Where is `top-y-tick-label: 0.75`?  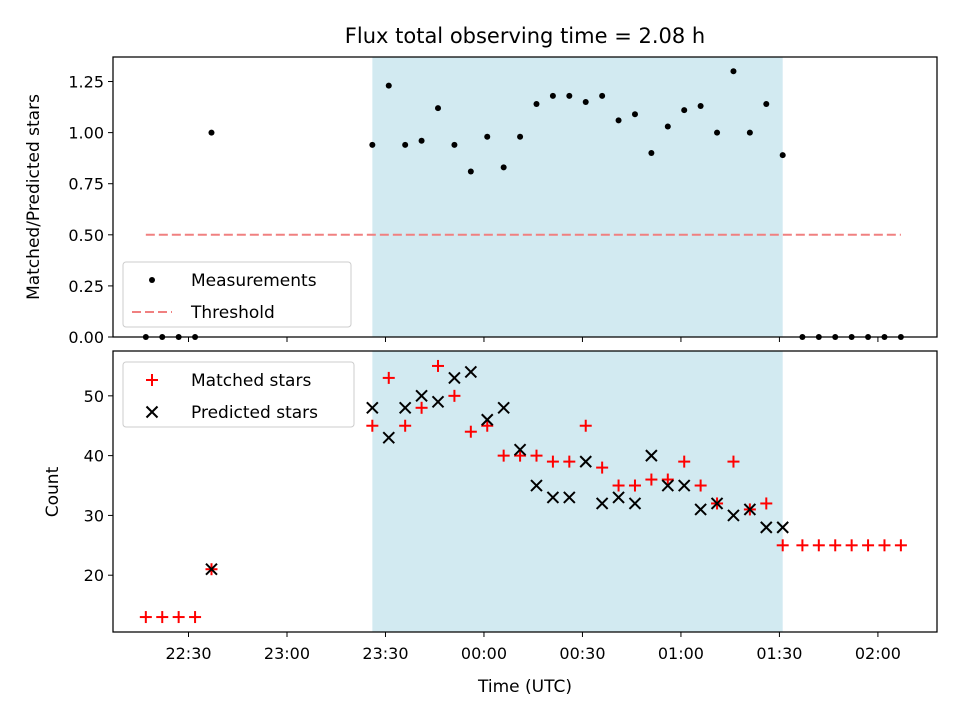
top-y-tick-label: 0.75 is located at coordinates (86, 184).